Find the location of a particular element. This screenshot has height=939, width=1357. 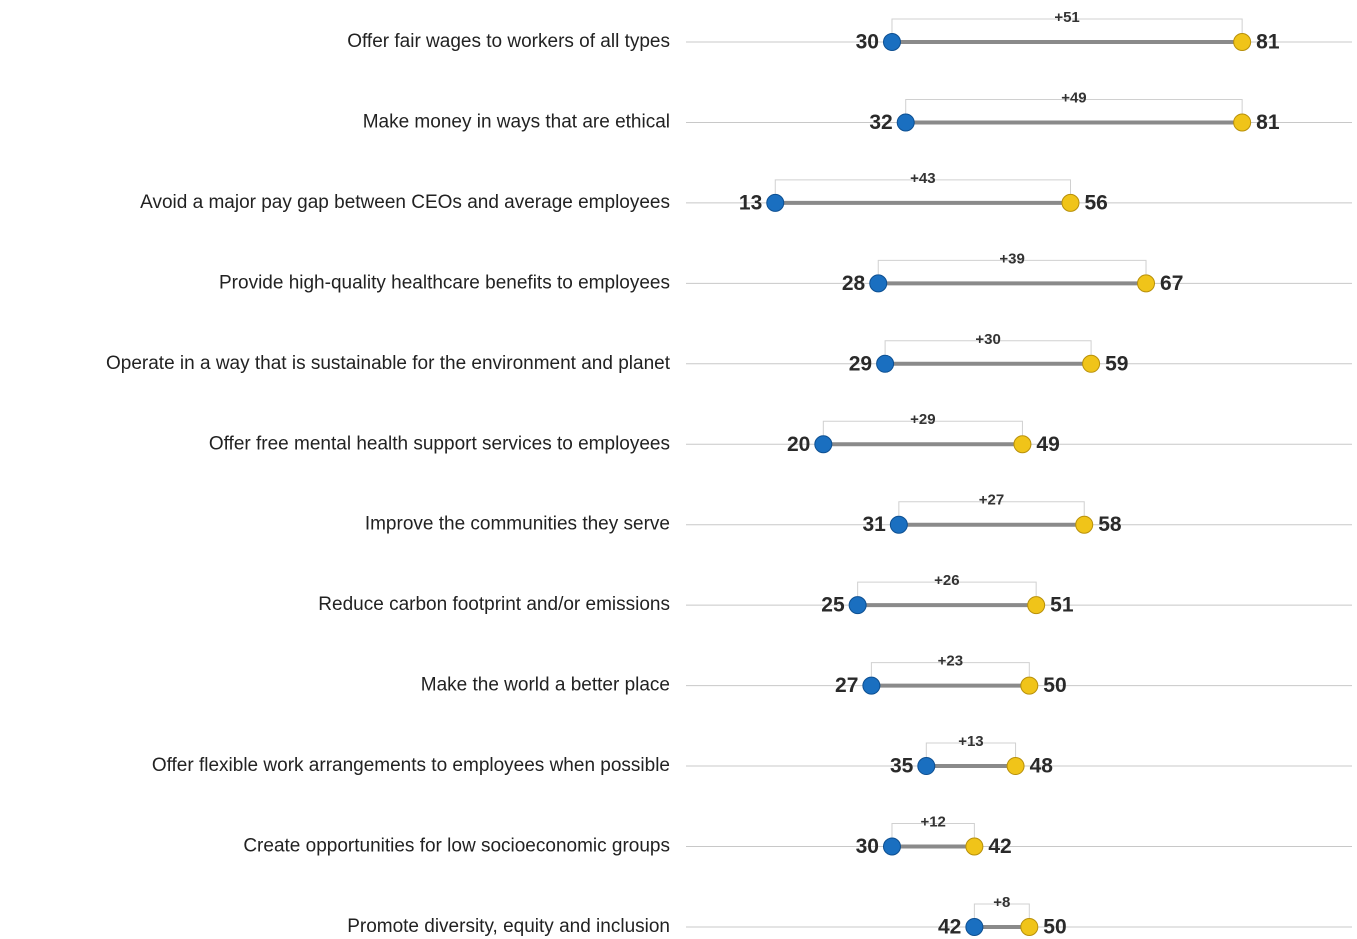

value-label: 32 is located at coordinates (880, 122).